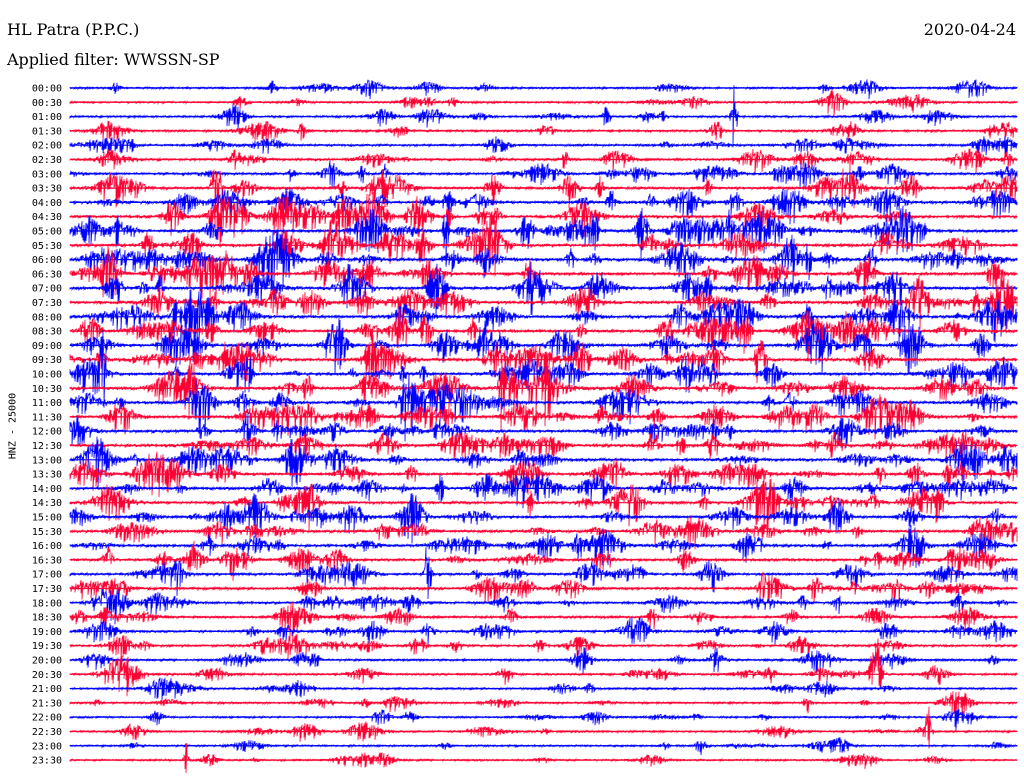 This screenshot has height=780, width=1024. Describe the element at coordinates (47, 131) in the screenshot. I see `time-tick-label: 01:30` at that location.